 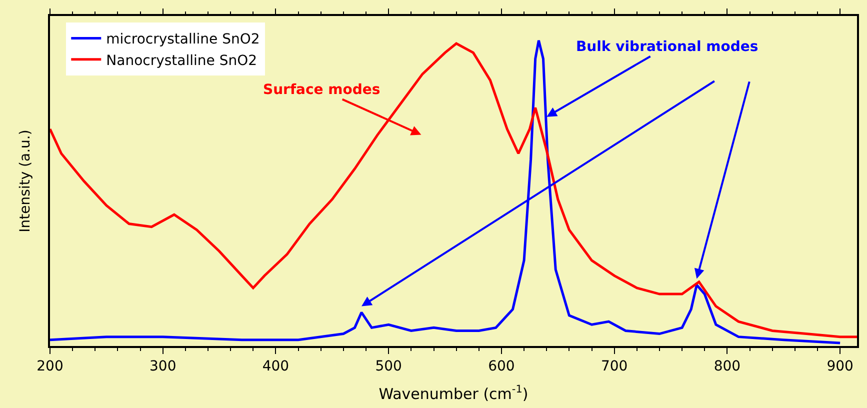 I want to click on x-tick-label: 600, so click(x=501, y=366).